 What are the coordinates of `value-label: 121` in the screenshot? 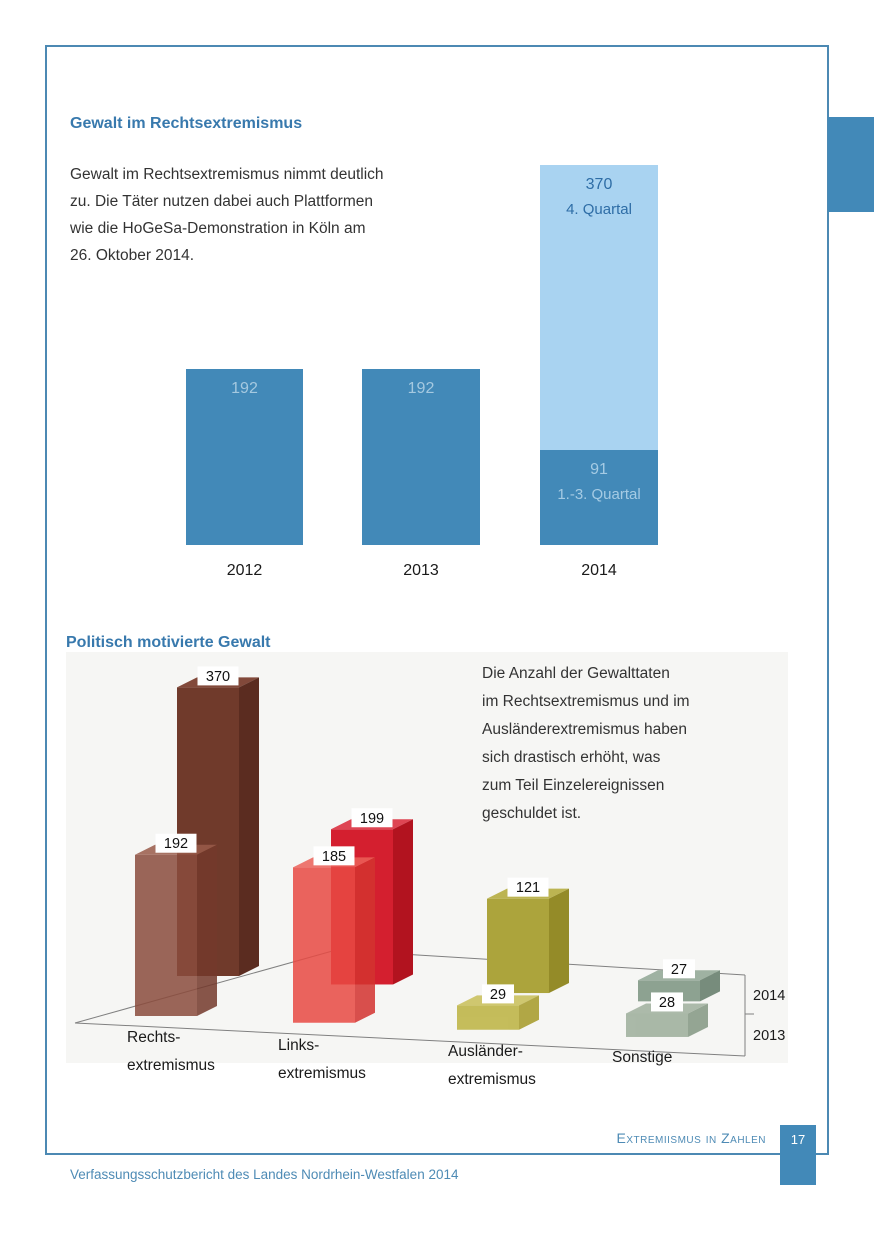 It's located at (528, 888).